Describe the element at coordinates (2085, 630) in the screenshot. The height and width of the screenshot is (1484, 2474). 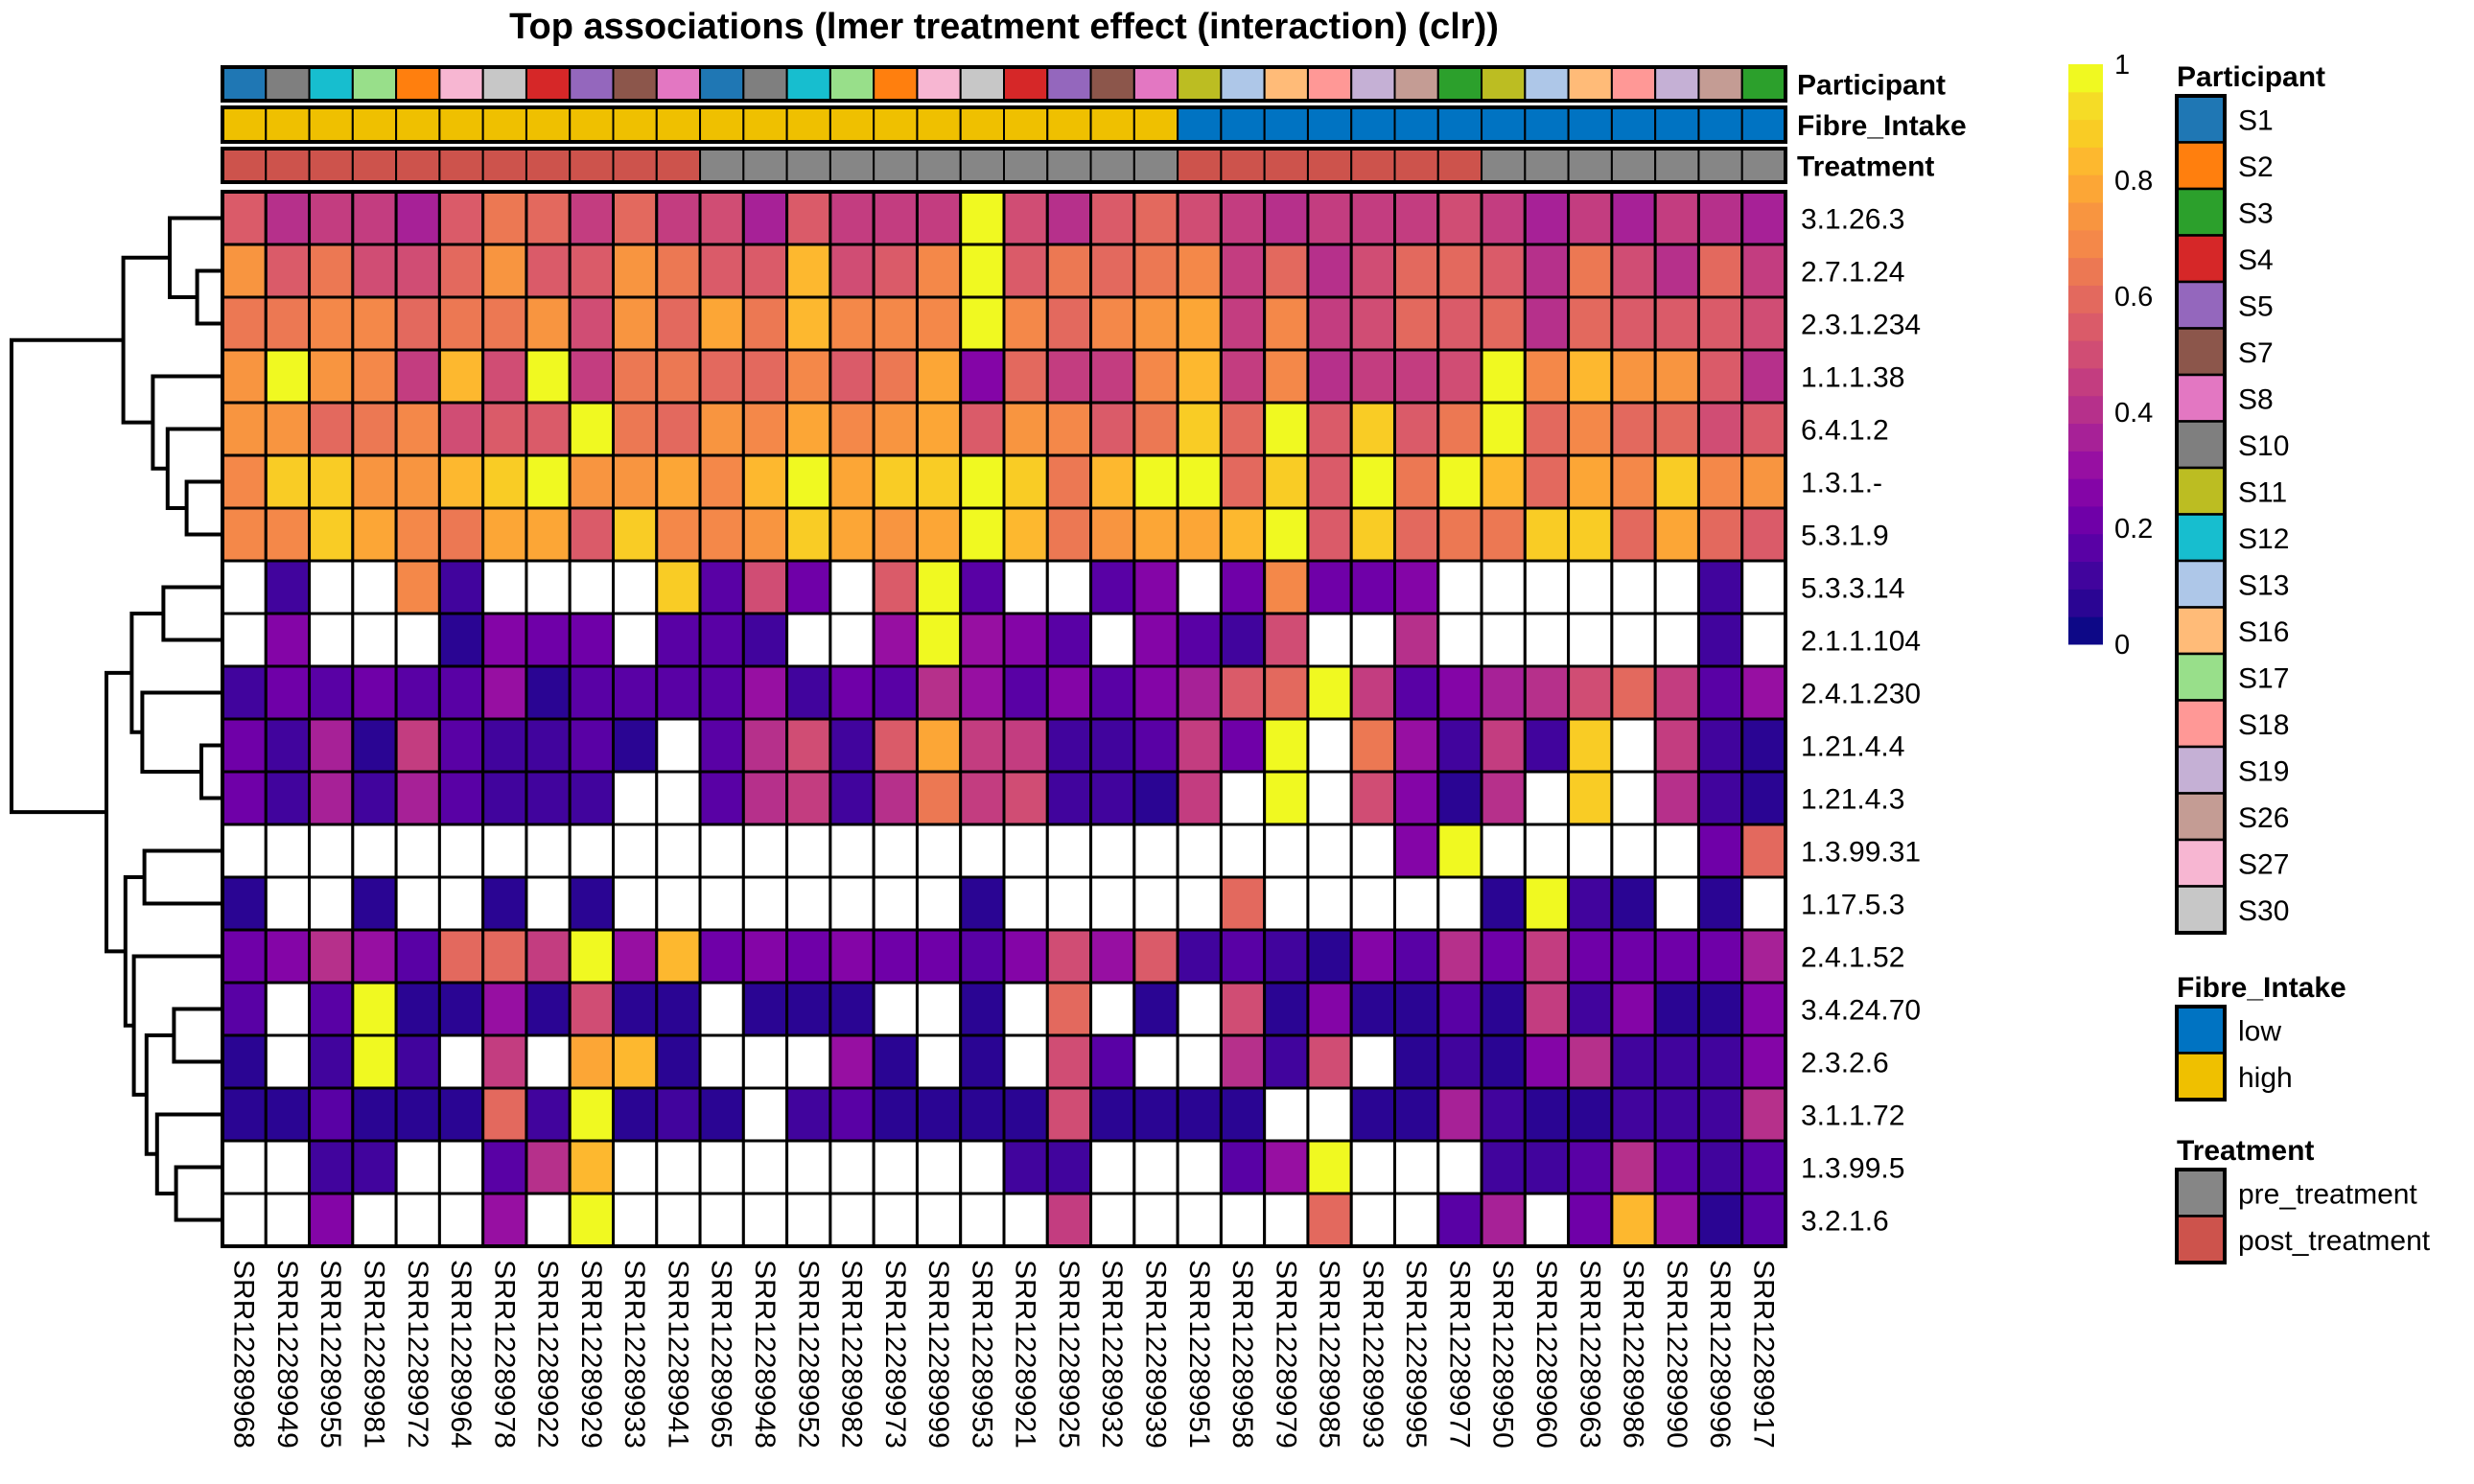
I see `colorbar-segment` at that location.